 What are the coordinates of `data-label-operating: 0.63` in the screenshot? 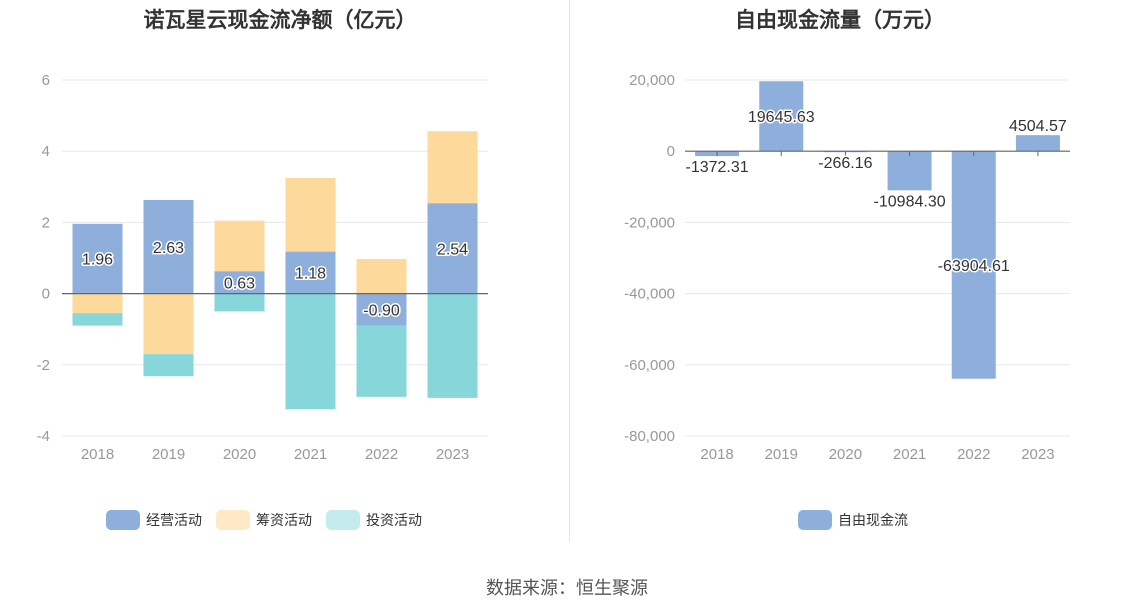 It's located at (239, 283).